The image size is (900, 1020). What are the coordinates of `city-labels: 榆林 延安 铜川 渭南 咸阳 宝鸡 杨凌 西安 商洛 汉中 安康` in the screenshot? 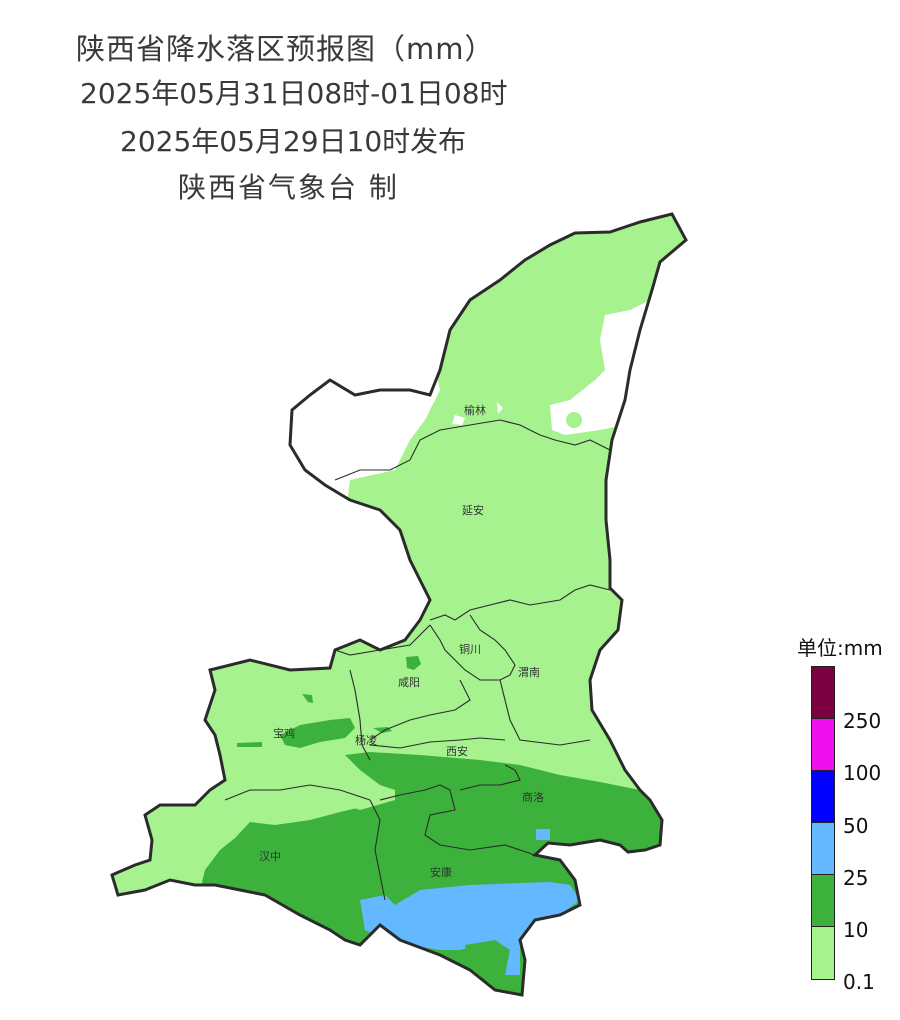 It's located at (401, 641).